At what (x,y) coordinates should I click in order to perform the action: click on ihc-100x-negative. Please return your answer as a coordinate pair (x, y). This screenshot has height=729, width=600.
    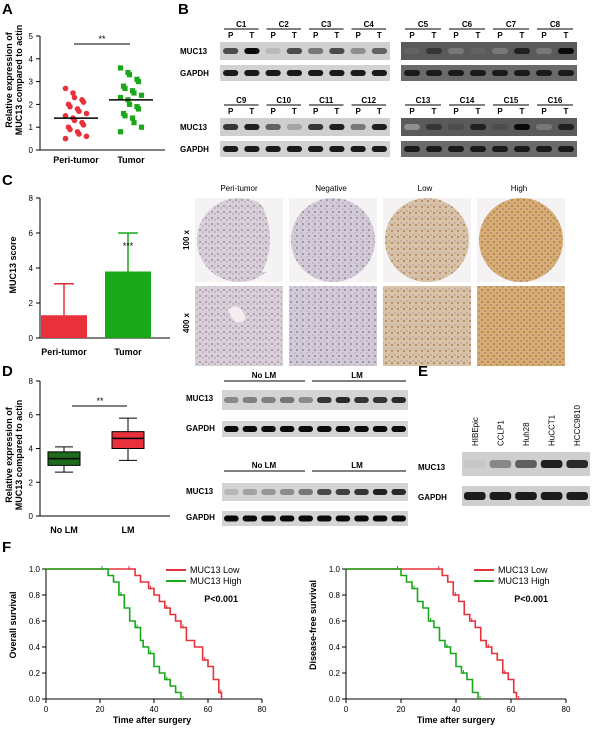
    Looking at the image, I should click on (333, 240).